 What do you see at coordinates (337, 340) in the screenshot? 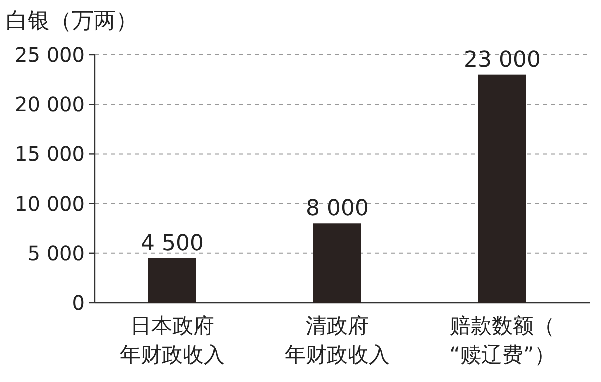
I see `x-tick-label: 清政府年财政收入` at bounding box center [337, 340].